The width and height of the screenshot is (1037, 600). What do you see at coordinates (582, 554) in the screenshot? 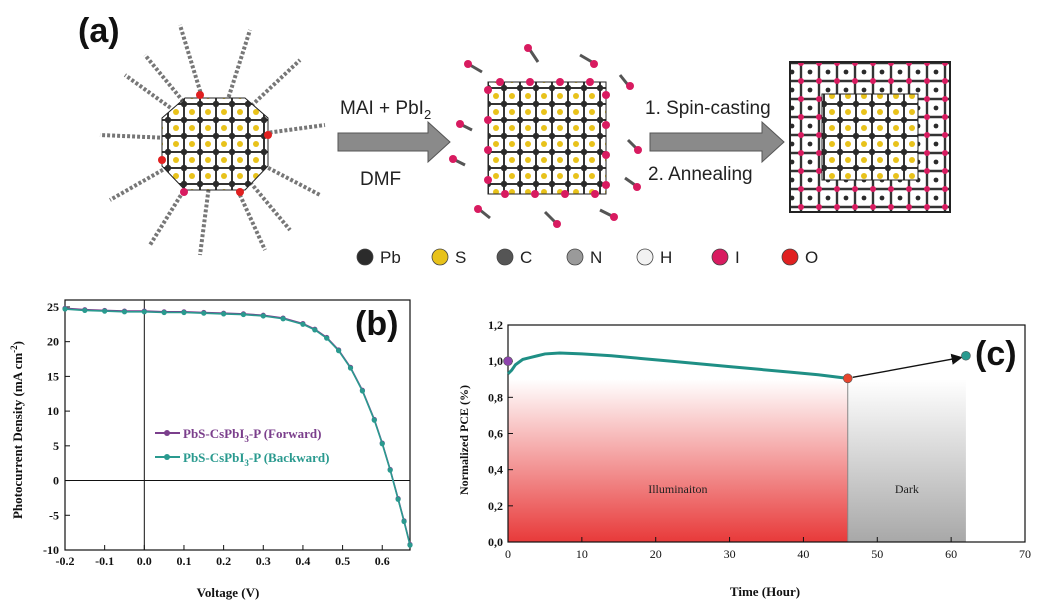
I see `x-tick-label-c: 10` at bounding box center [582, 554].